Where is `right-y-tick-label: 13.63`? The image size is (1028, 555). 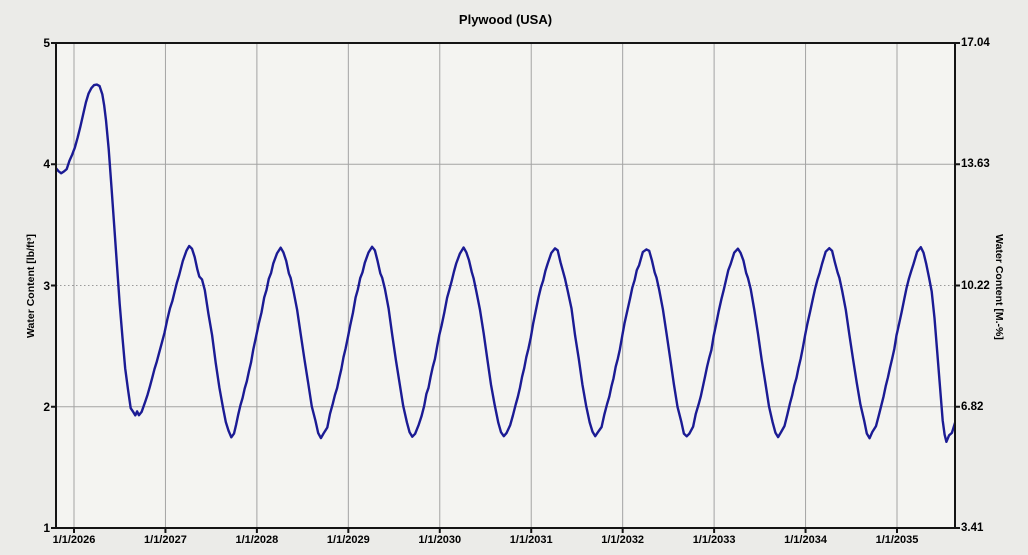
right-y-tick-label: 13.63 is located at coordinates (975, 164).